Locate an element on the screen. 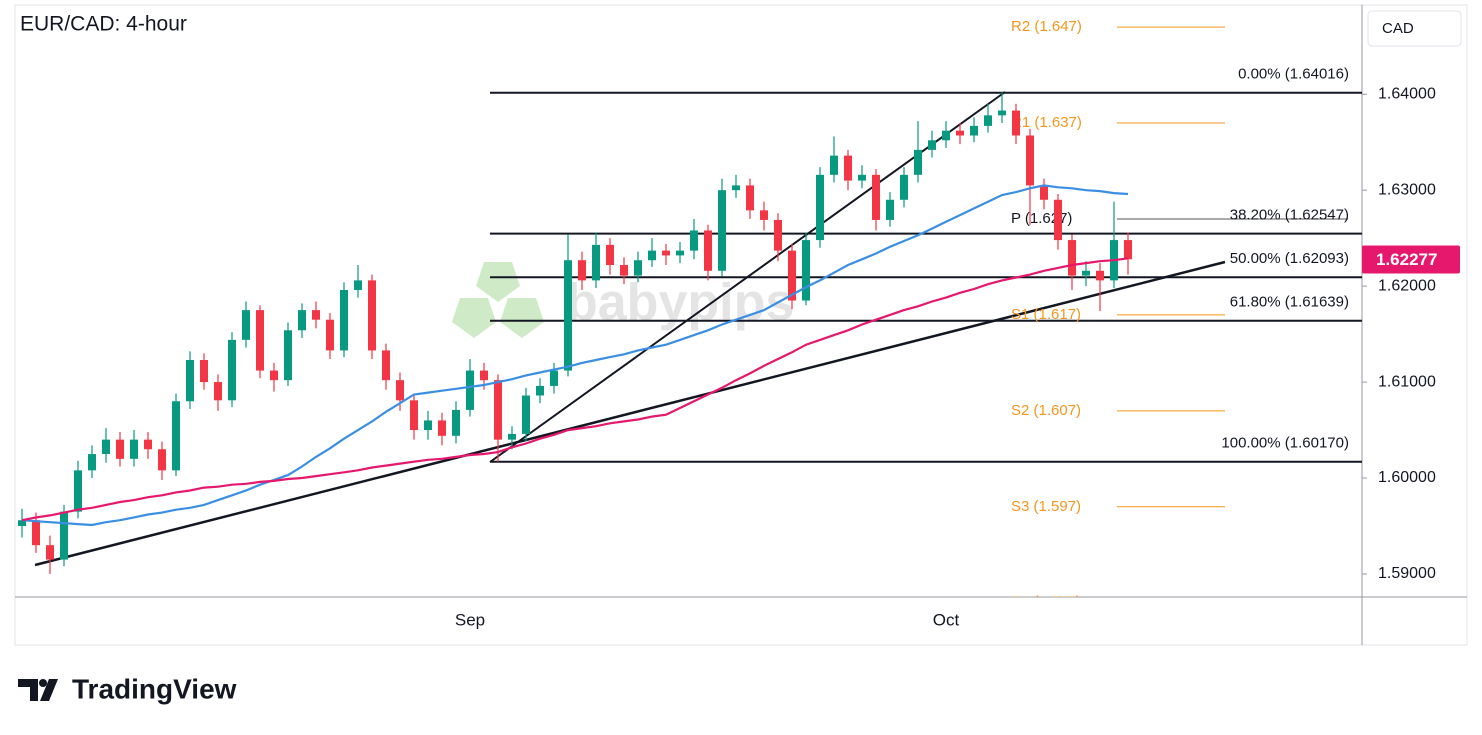 This screenshot has height=735, width=1482. pivot-label: S4 (1.587) is located at coordinates (1046, 602).